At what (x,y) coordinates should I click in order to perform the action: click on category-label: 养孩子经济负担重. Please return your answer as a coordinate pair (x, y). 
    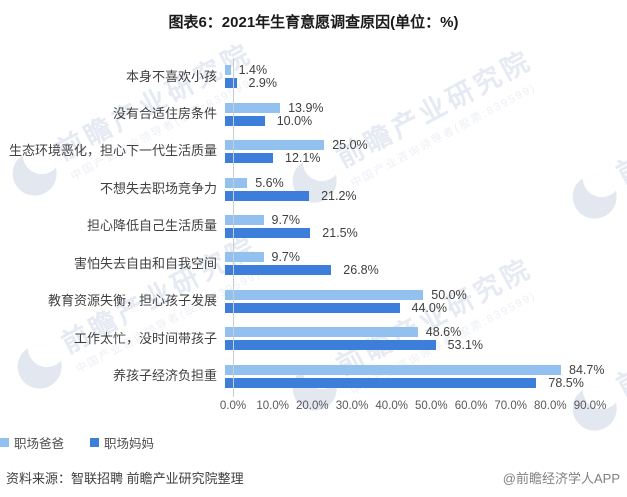
    Looking at the image, I should click on (164, 376).